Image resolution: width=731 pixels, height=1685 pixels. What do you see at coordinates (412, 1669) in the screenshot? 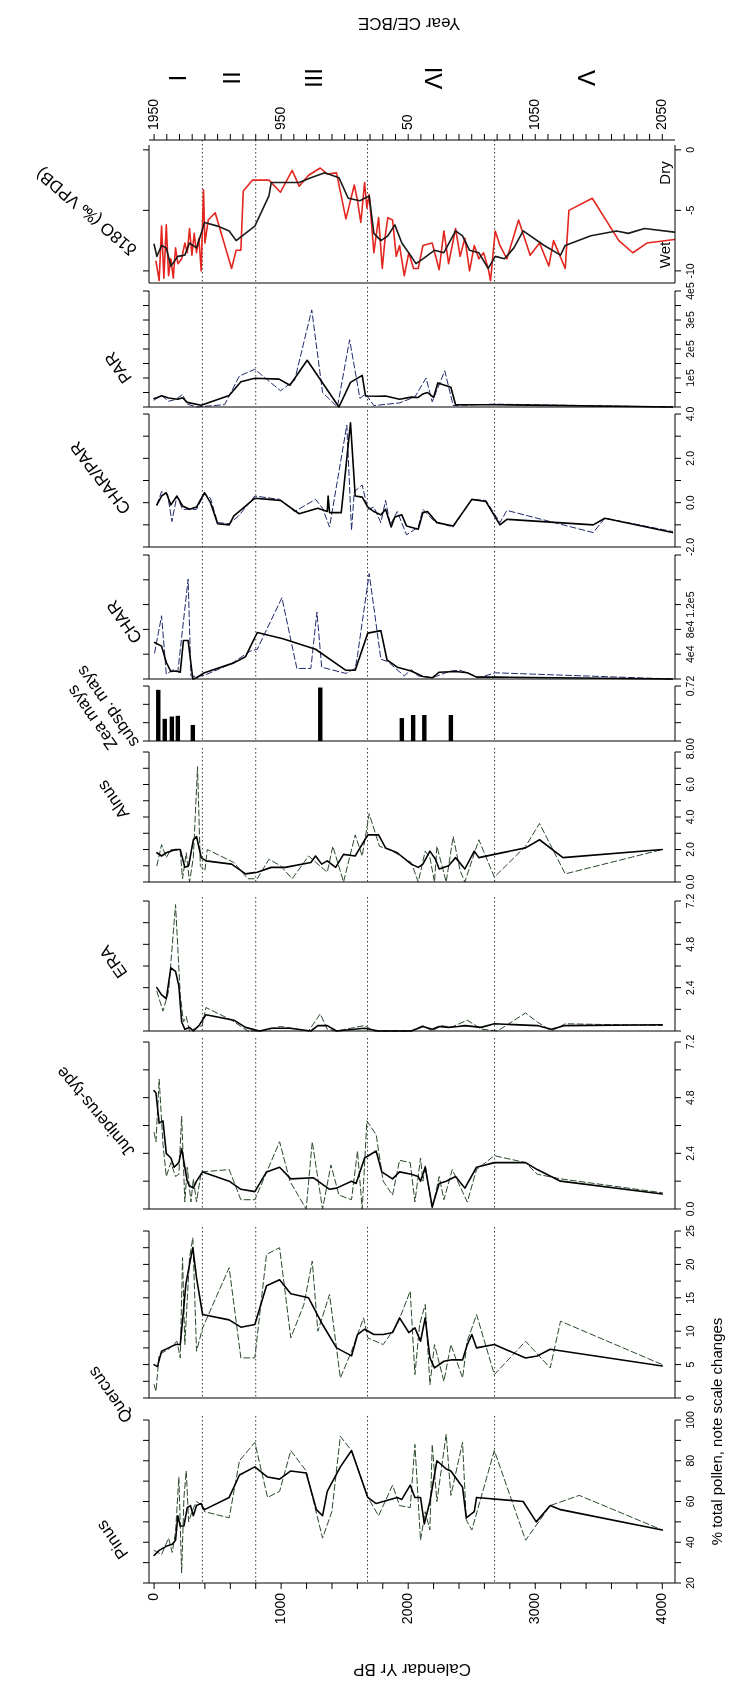
I see `x-axis-title: Calendar Yr BP` at bounding box center [412, 1669].